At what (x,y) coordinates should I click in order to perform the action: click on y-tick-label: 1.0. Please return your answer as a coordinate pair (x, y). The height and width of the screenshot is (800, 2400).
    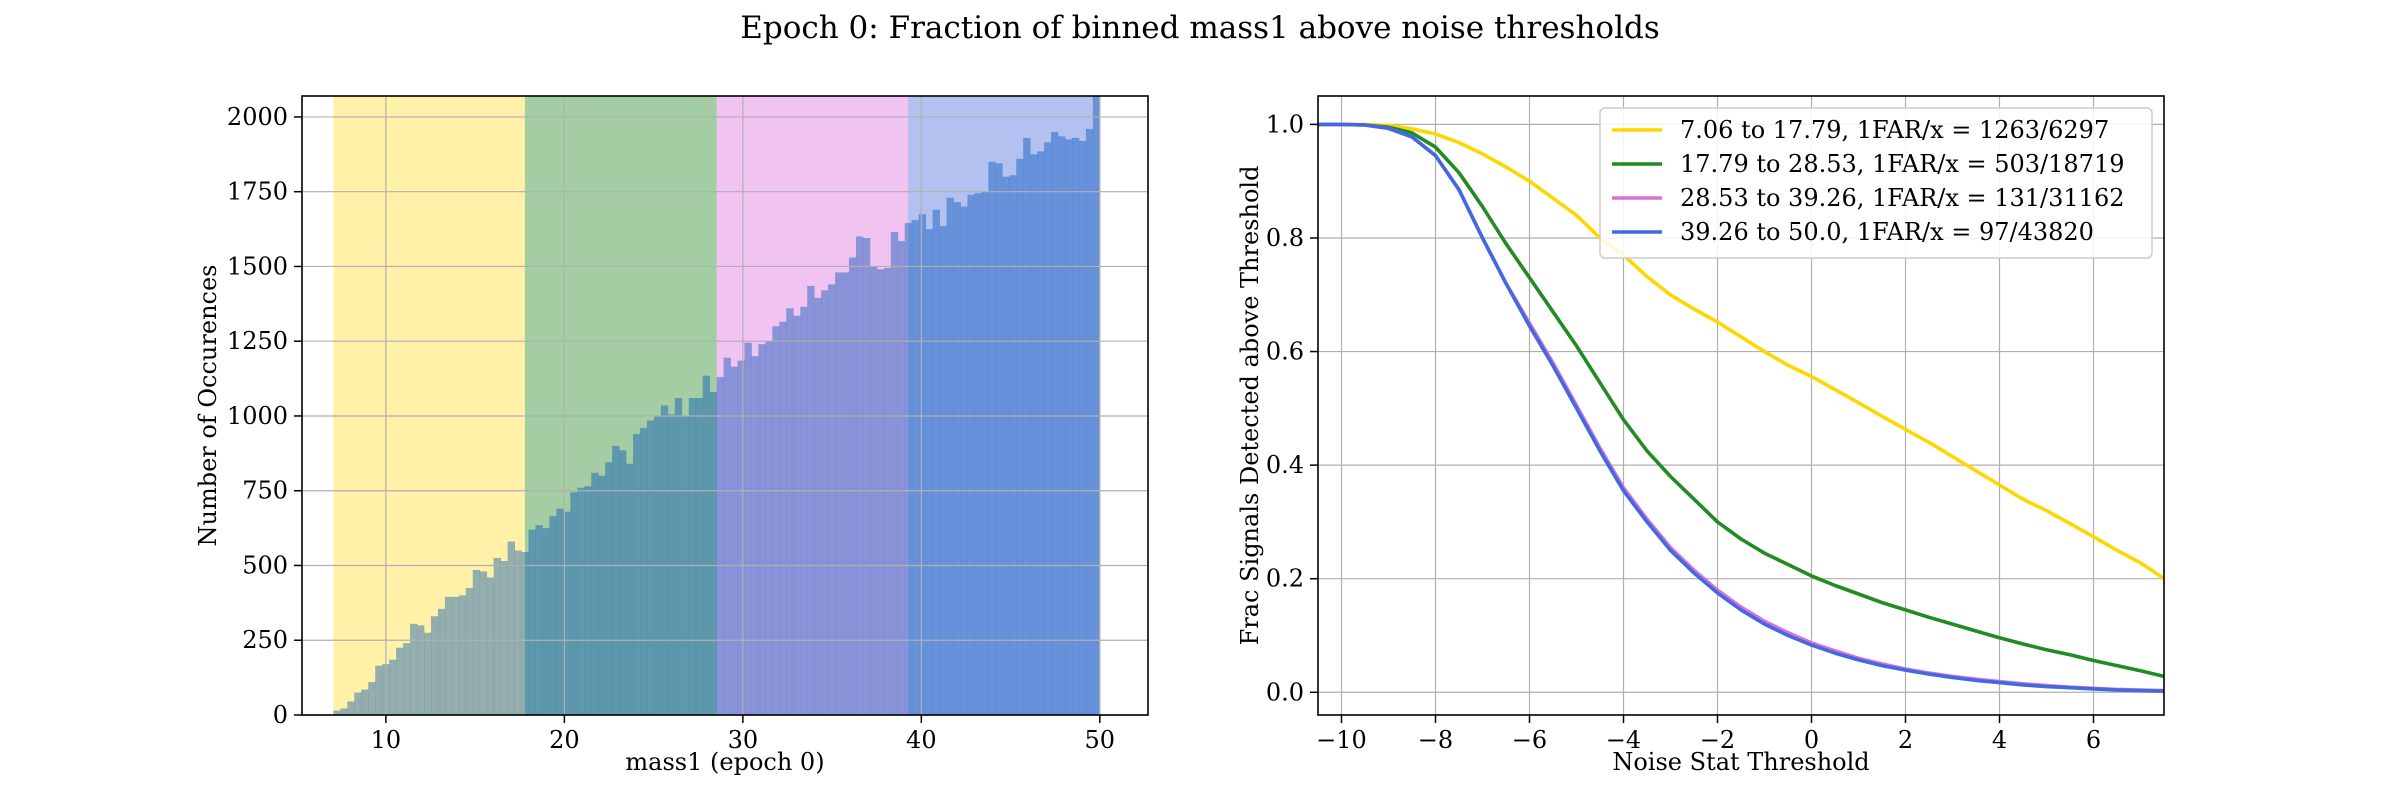
    Looking at the image, I should click on (1285, 124).